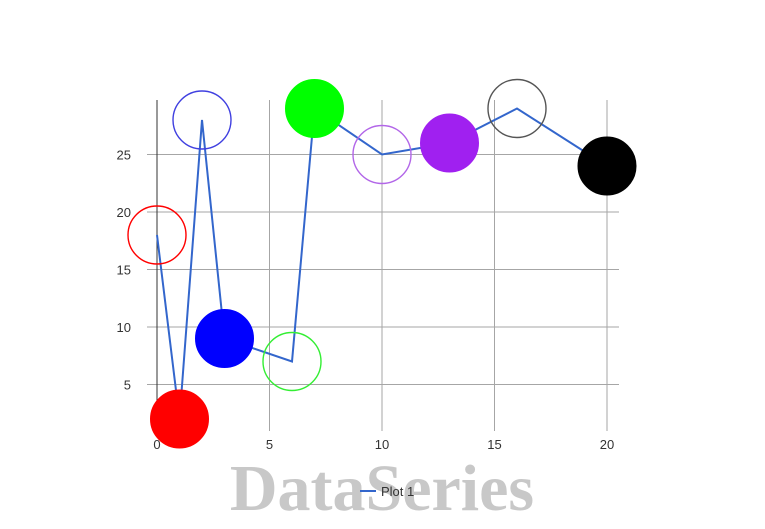 The width and height of the screenshot is (765, 529). Describe the element at coordinates (156, 444) in the screenshot. I see `x-tick-label-0: 0` at that location.